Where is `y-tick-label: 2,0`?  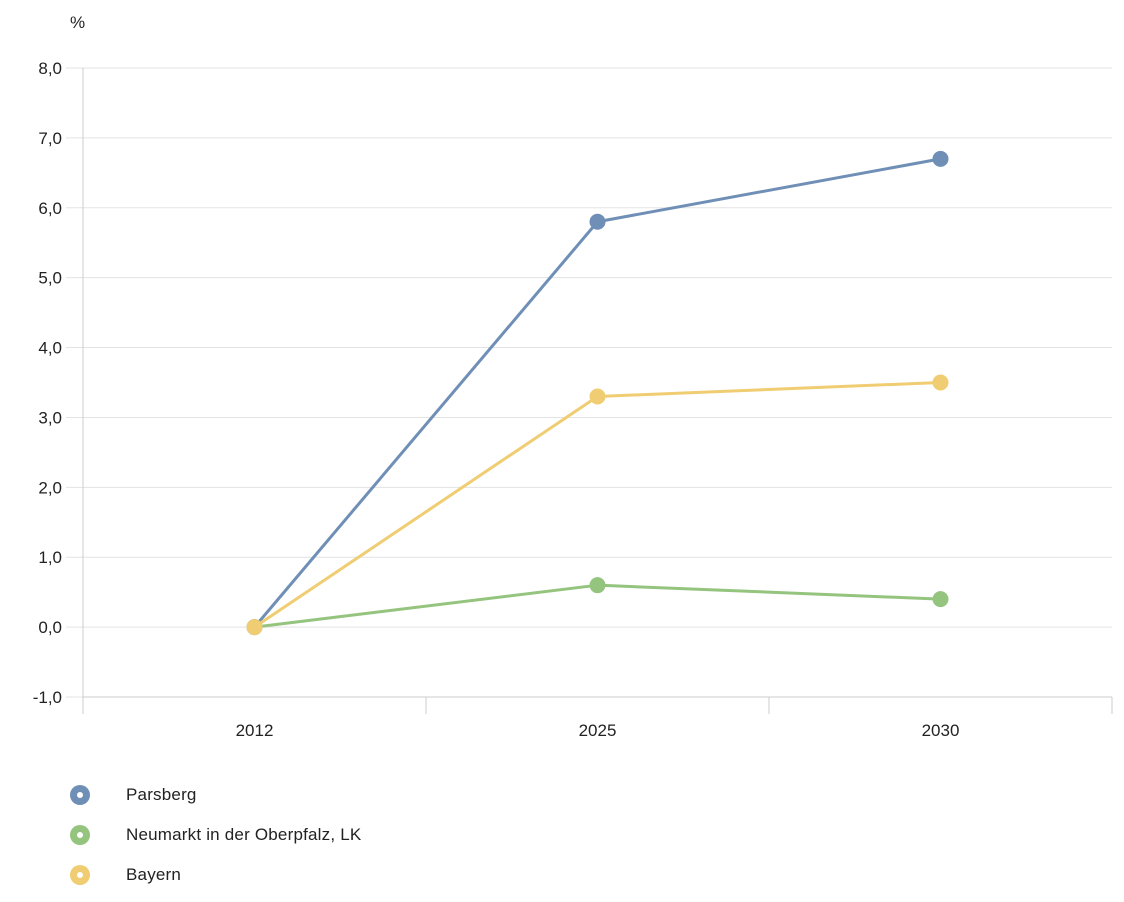 y-tick-label: 2,0 is located at coordinates (50, 487).